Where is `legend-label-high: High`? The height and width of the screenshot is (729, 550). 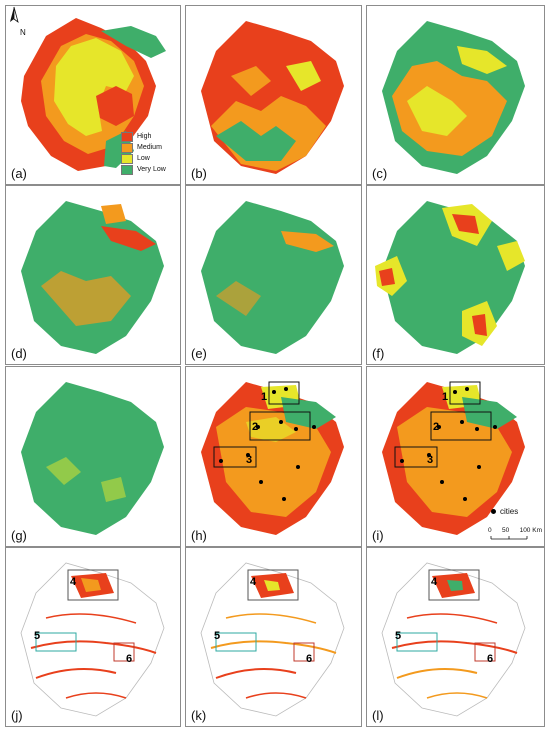 legend-label-high: High is located at coordinates (144, 136).